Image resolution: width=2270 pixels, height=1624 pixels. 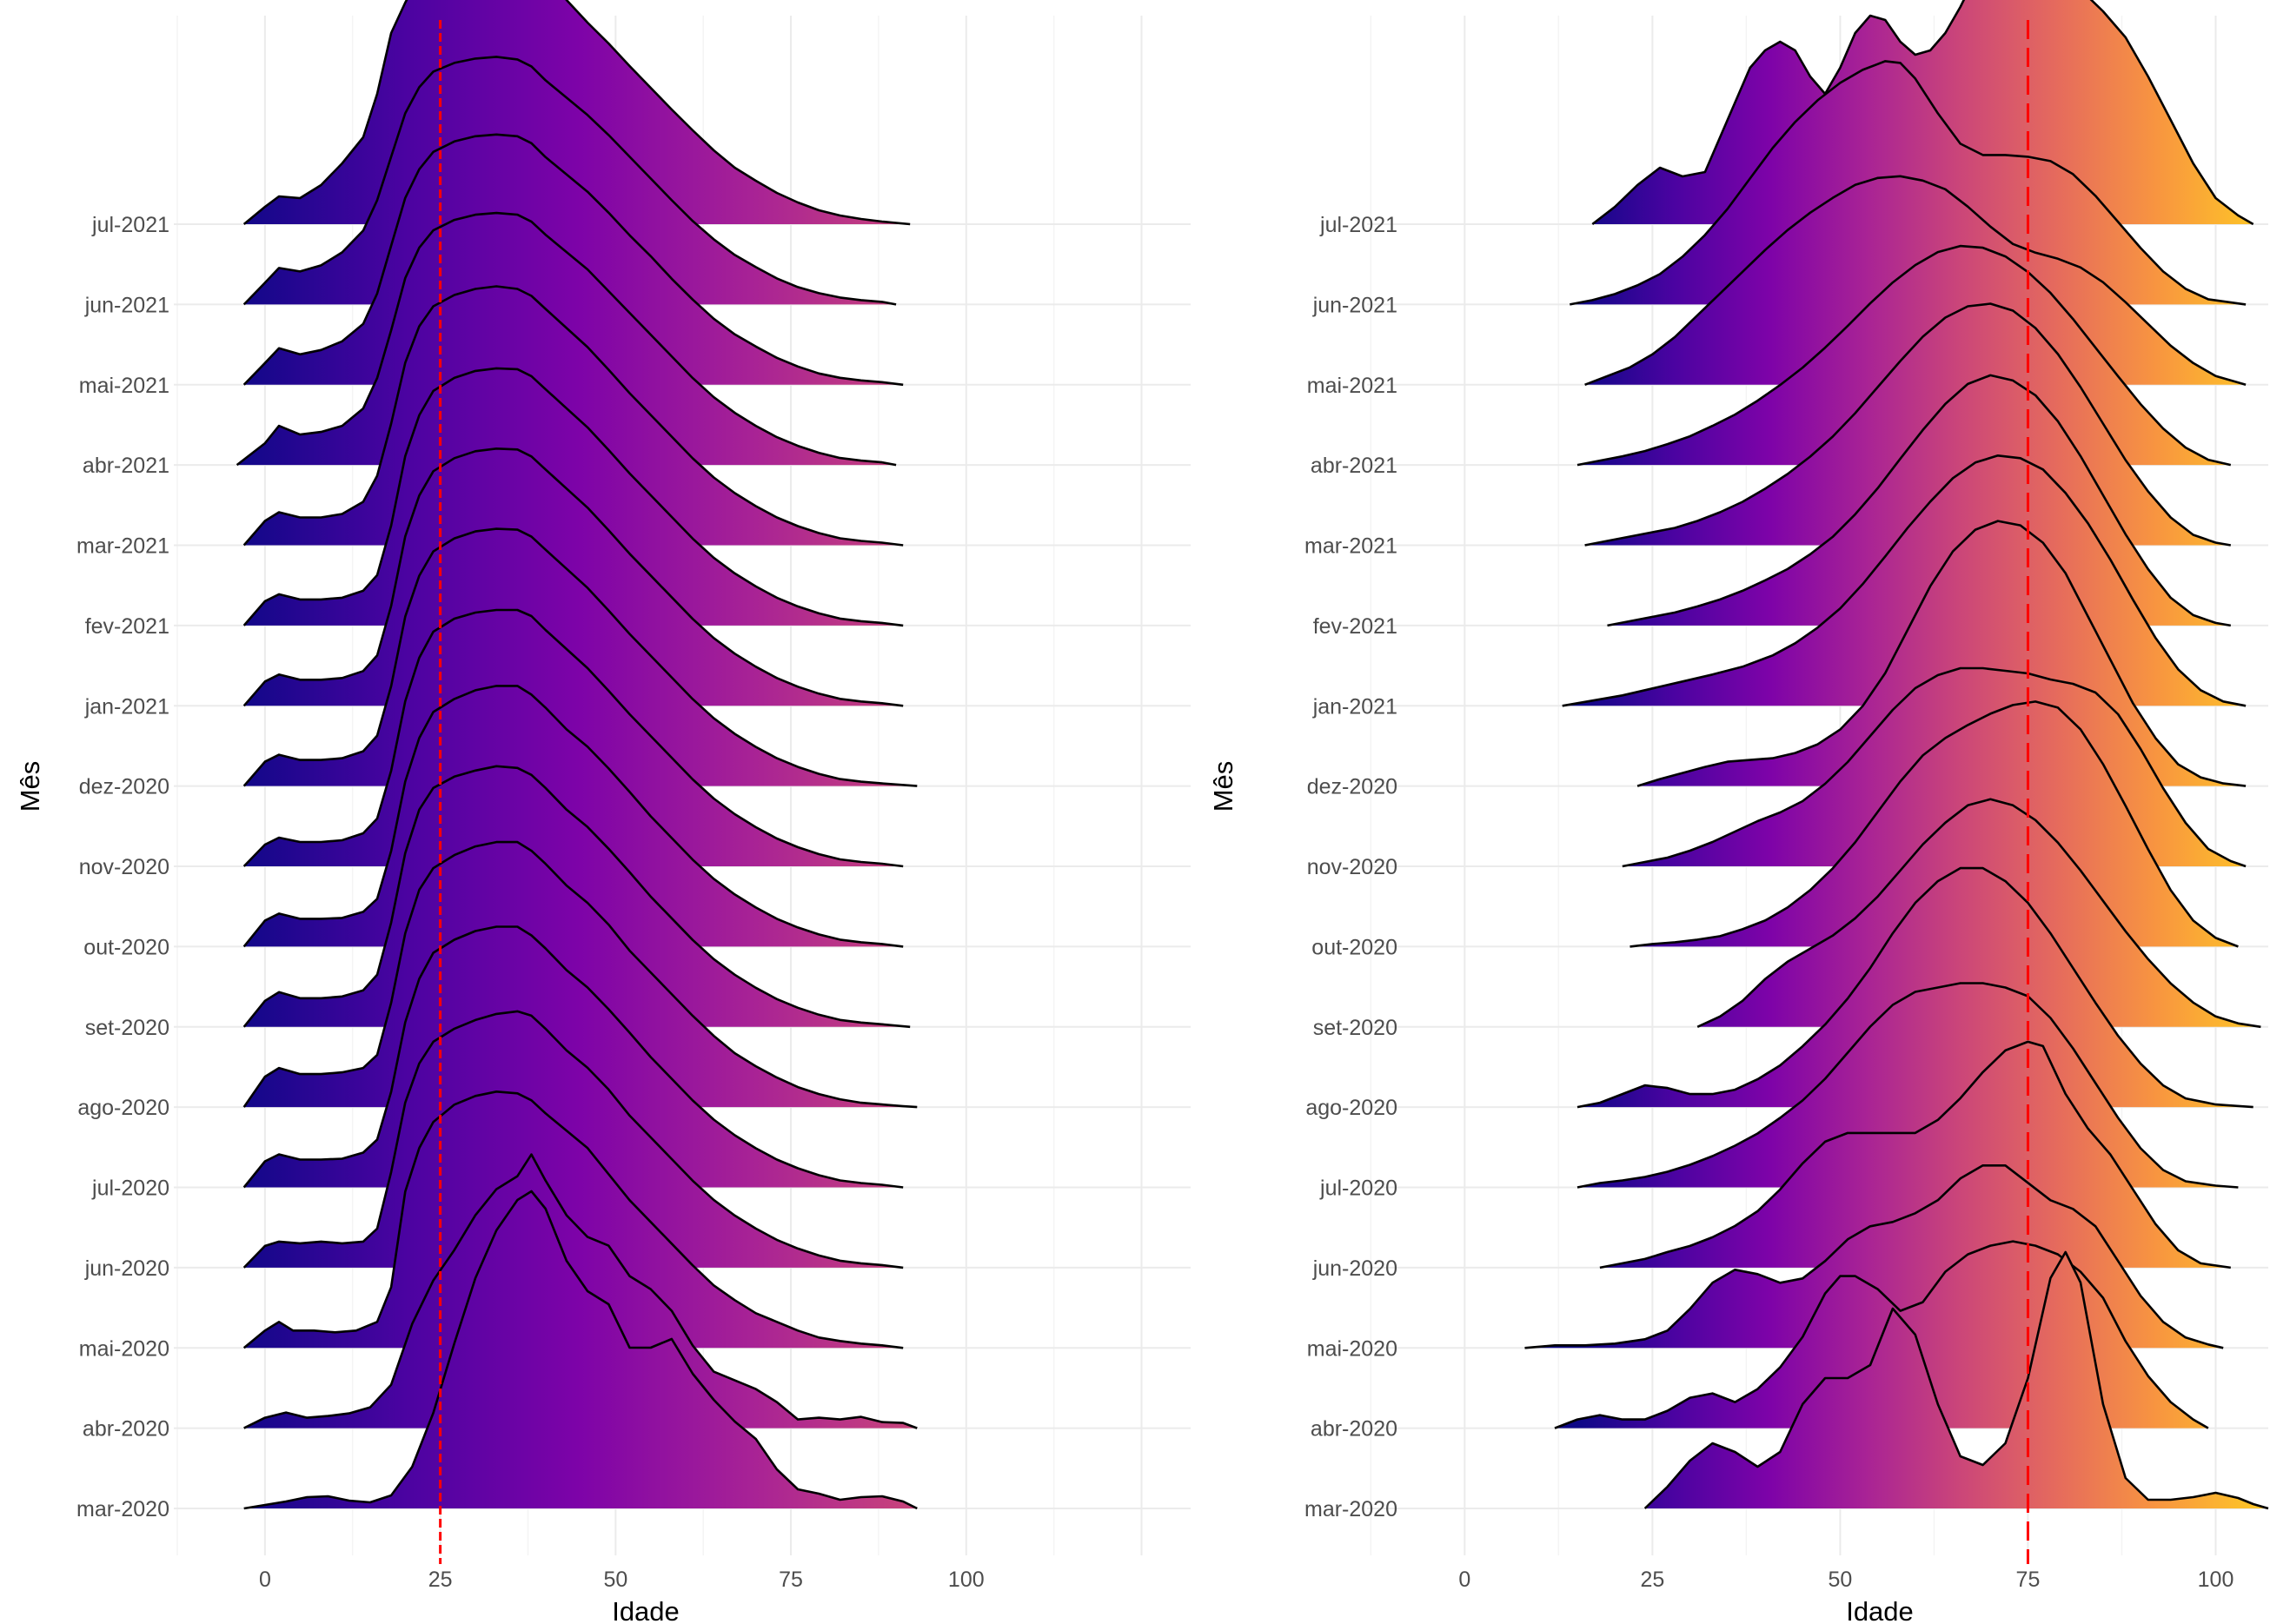 I want to click on ridge-fill-ago-2020, so click(x=1915, y=988).